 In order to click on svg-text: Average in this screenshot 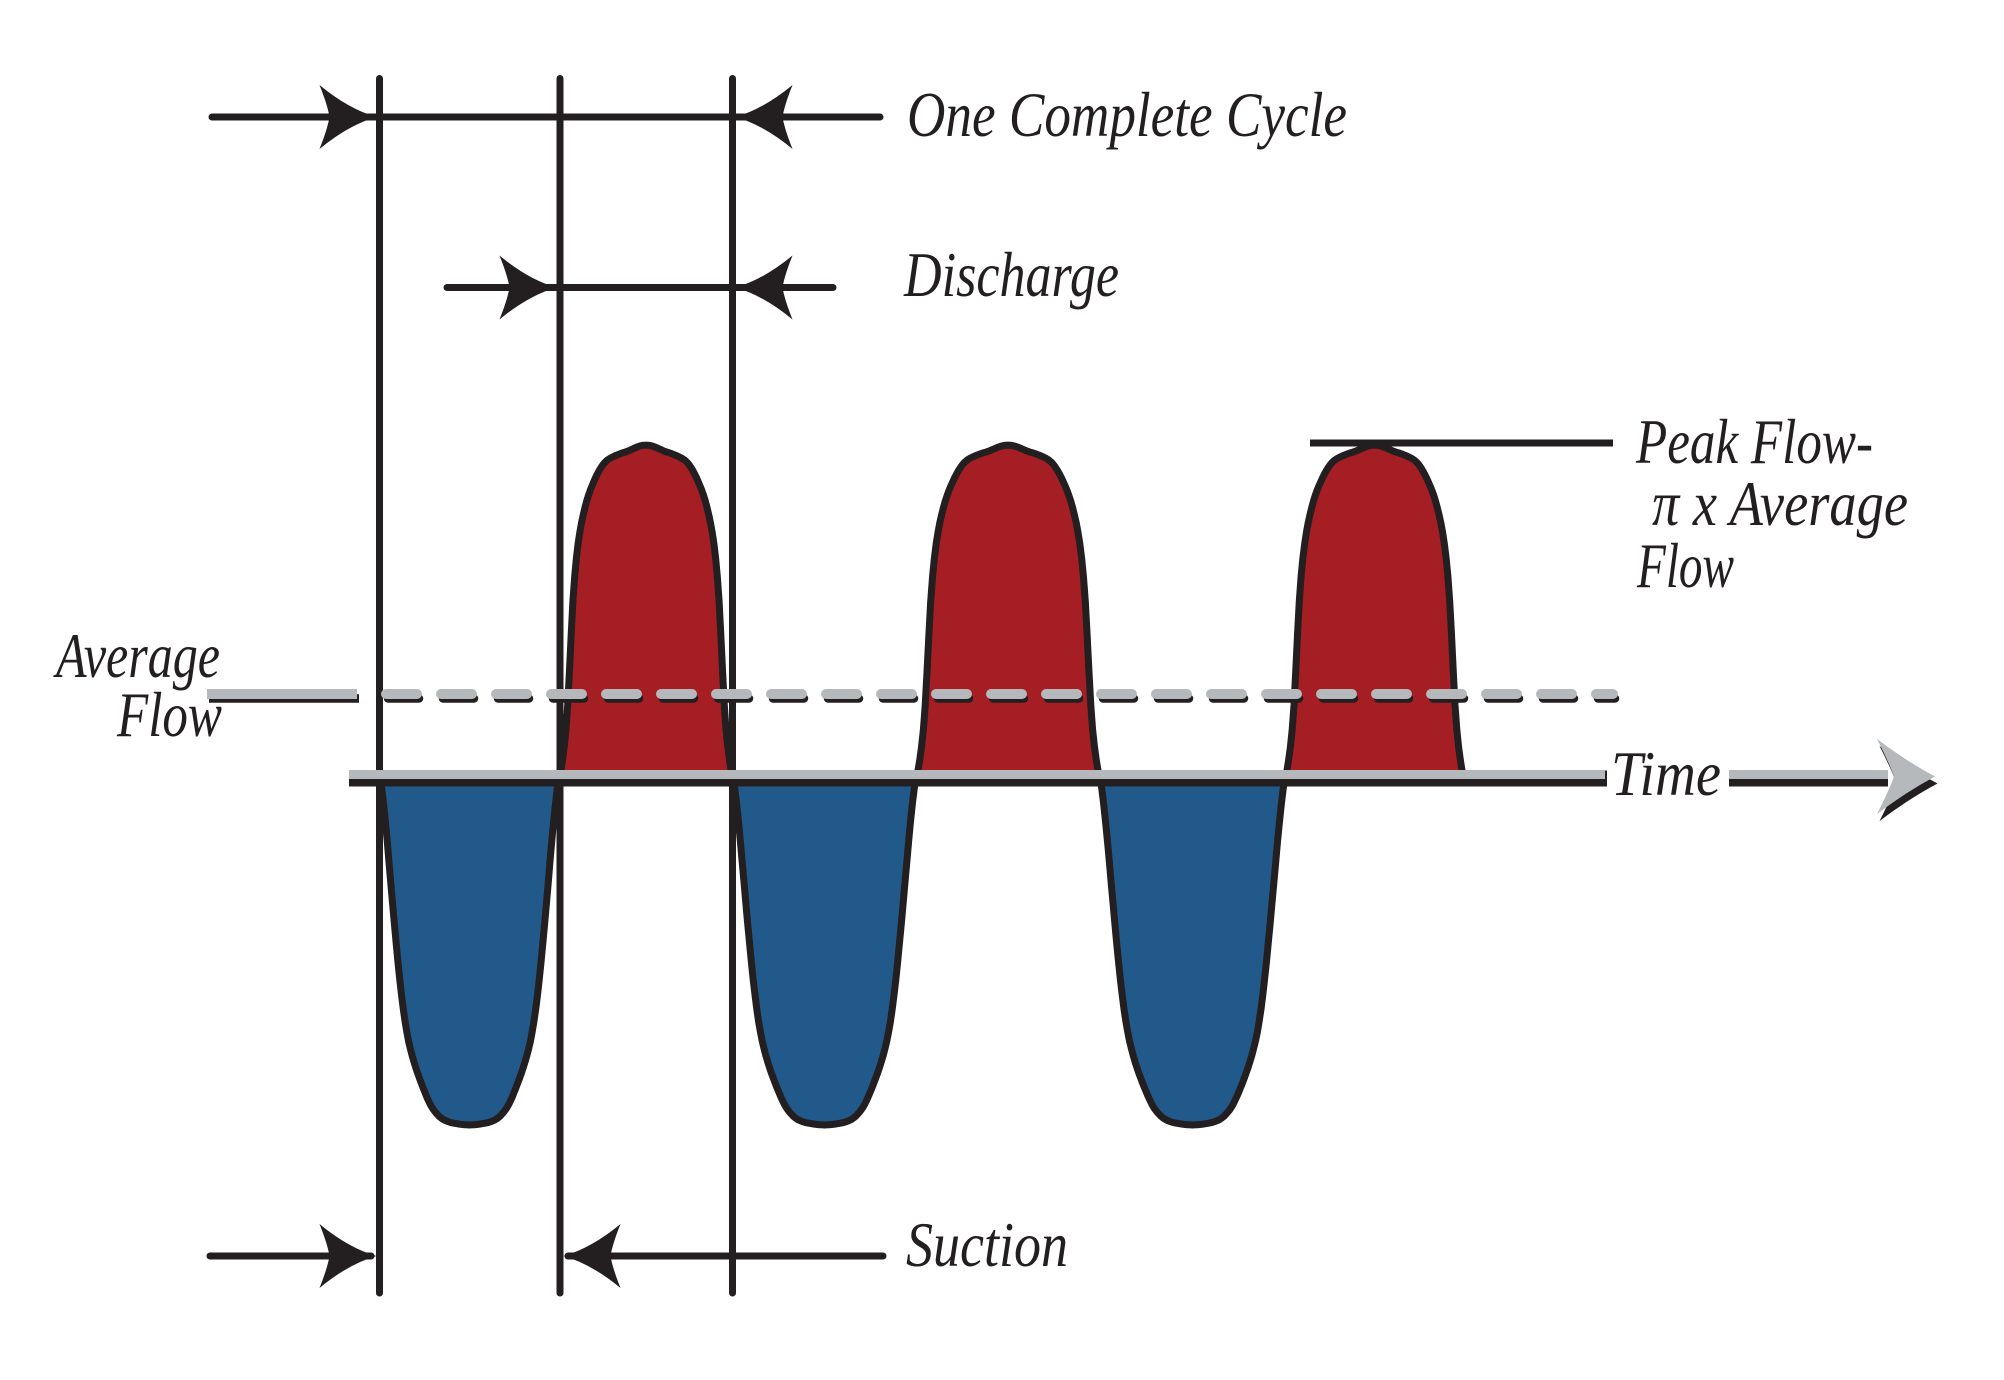, I will do `click(136, 656)`.